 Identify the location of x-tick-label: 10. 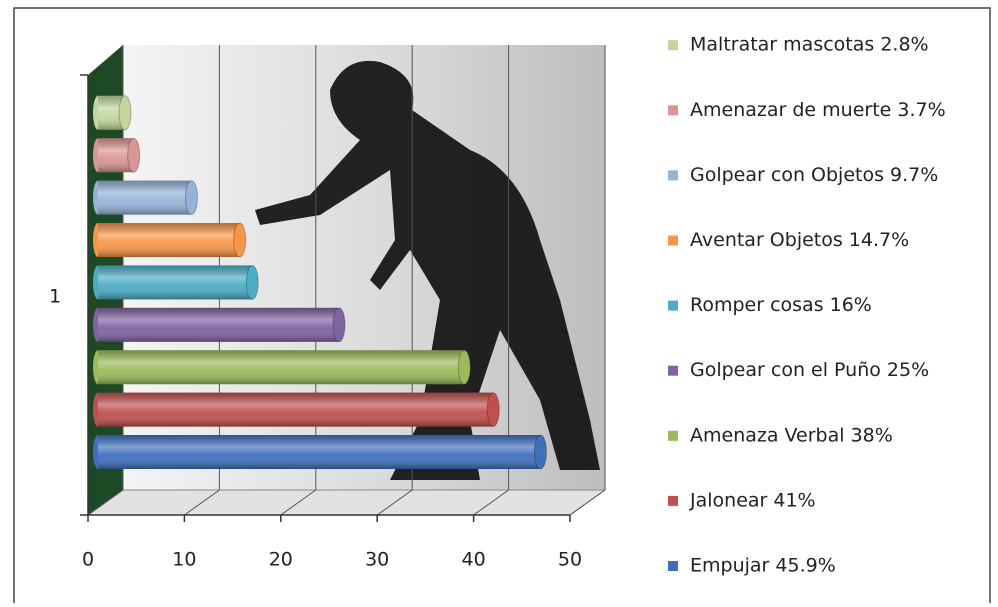
(184, 560).